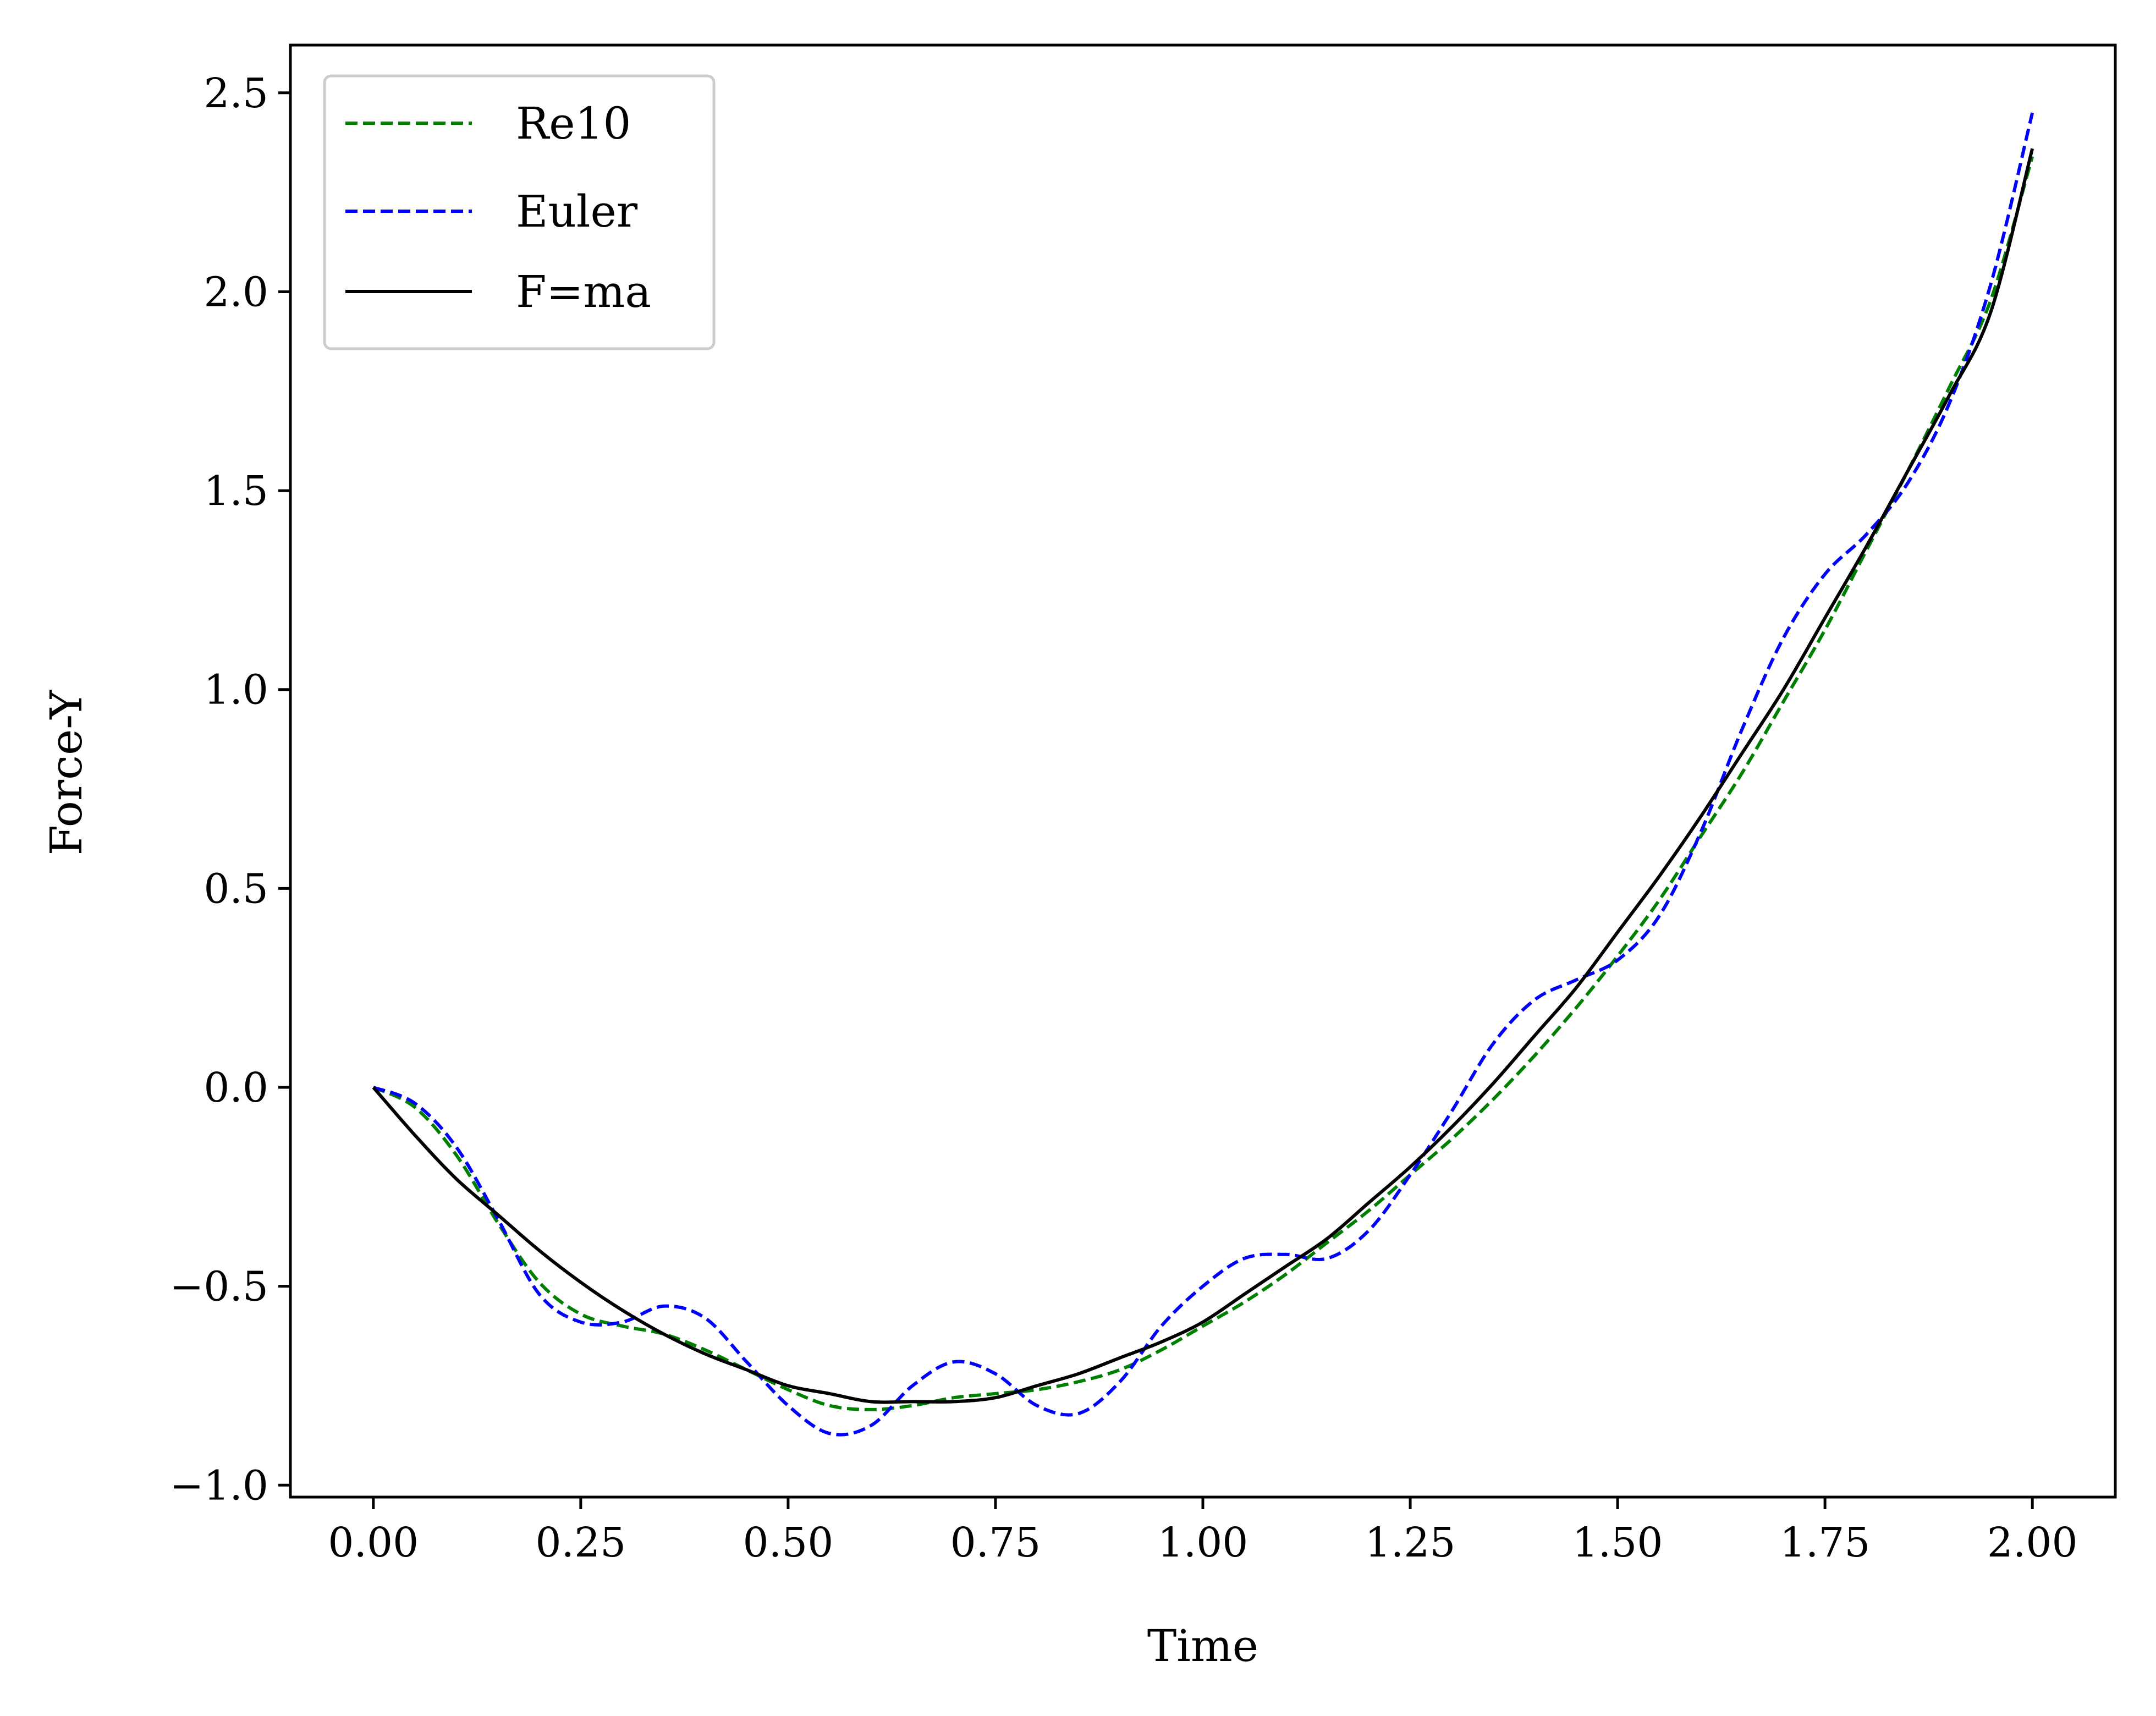  I want to click on x-tick-label: 0.25, so click(581, 1542).